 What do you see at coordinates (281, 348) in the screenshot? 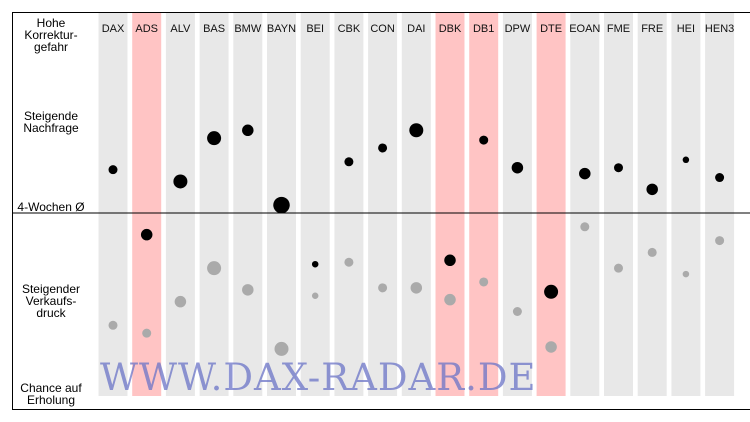
I see `point-previous-bayn` at bounding box center [281, 348].